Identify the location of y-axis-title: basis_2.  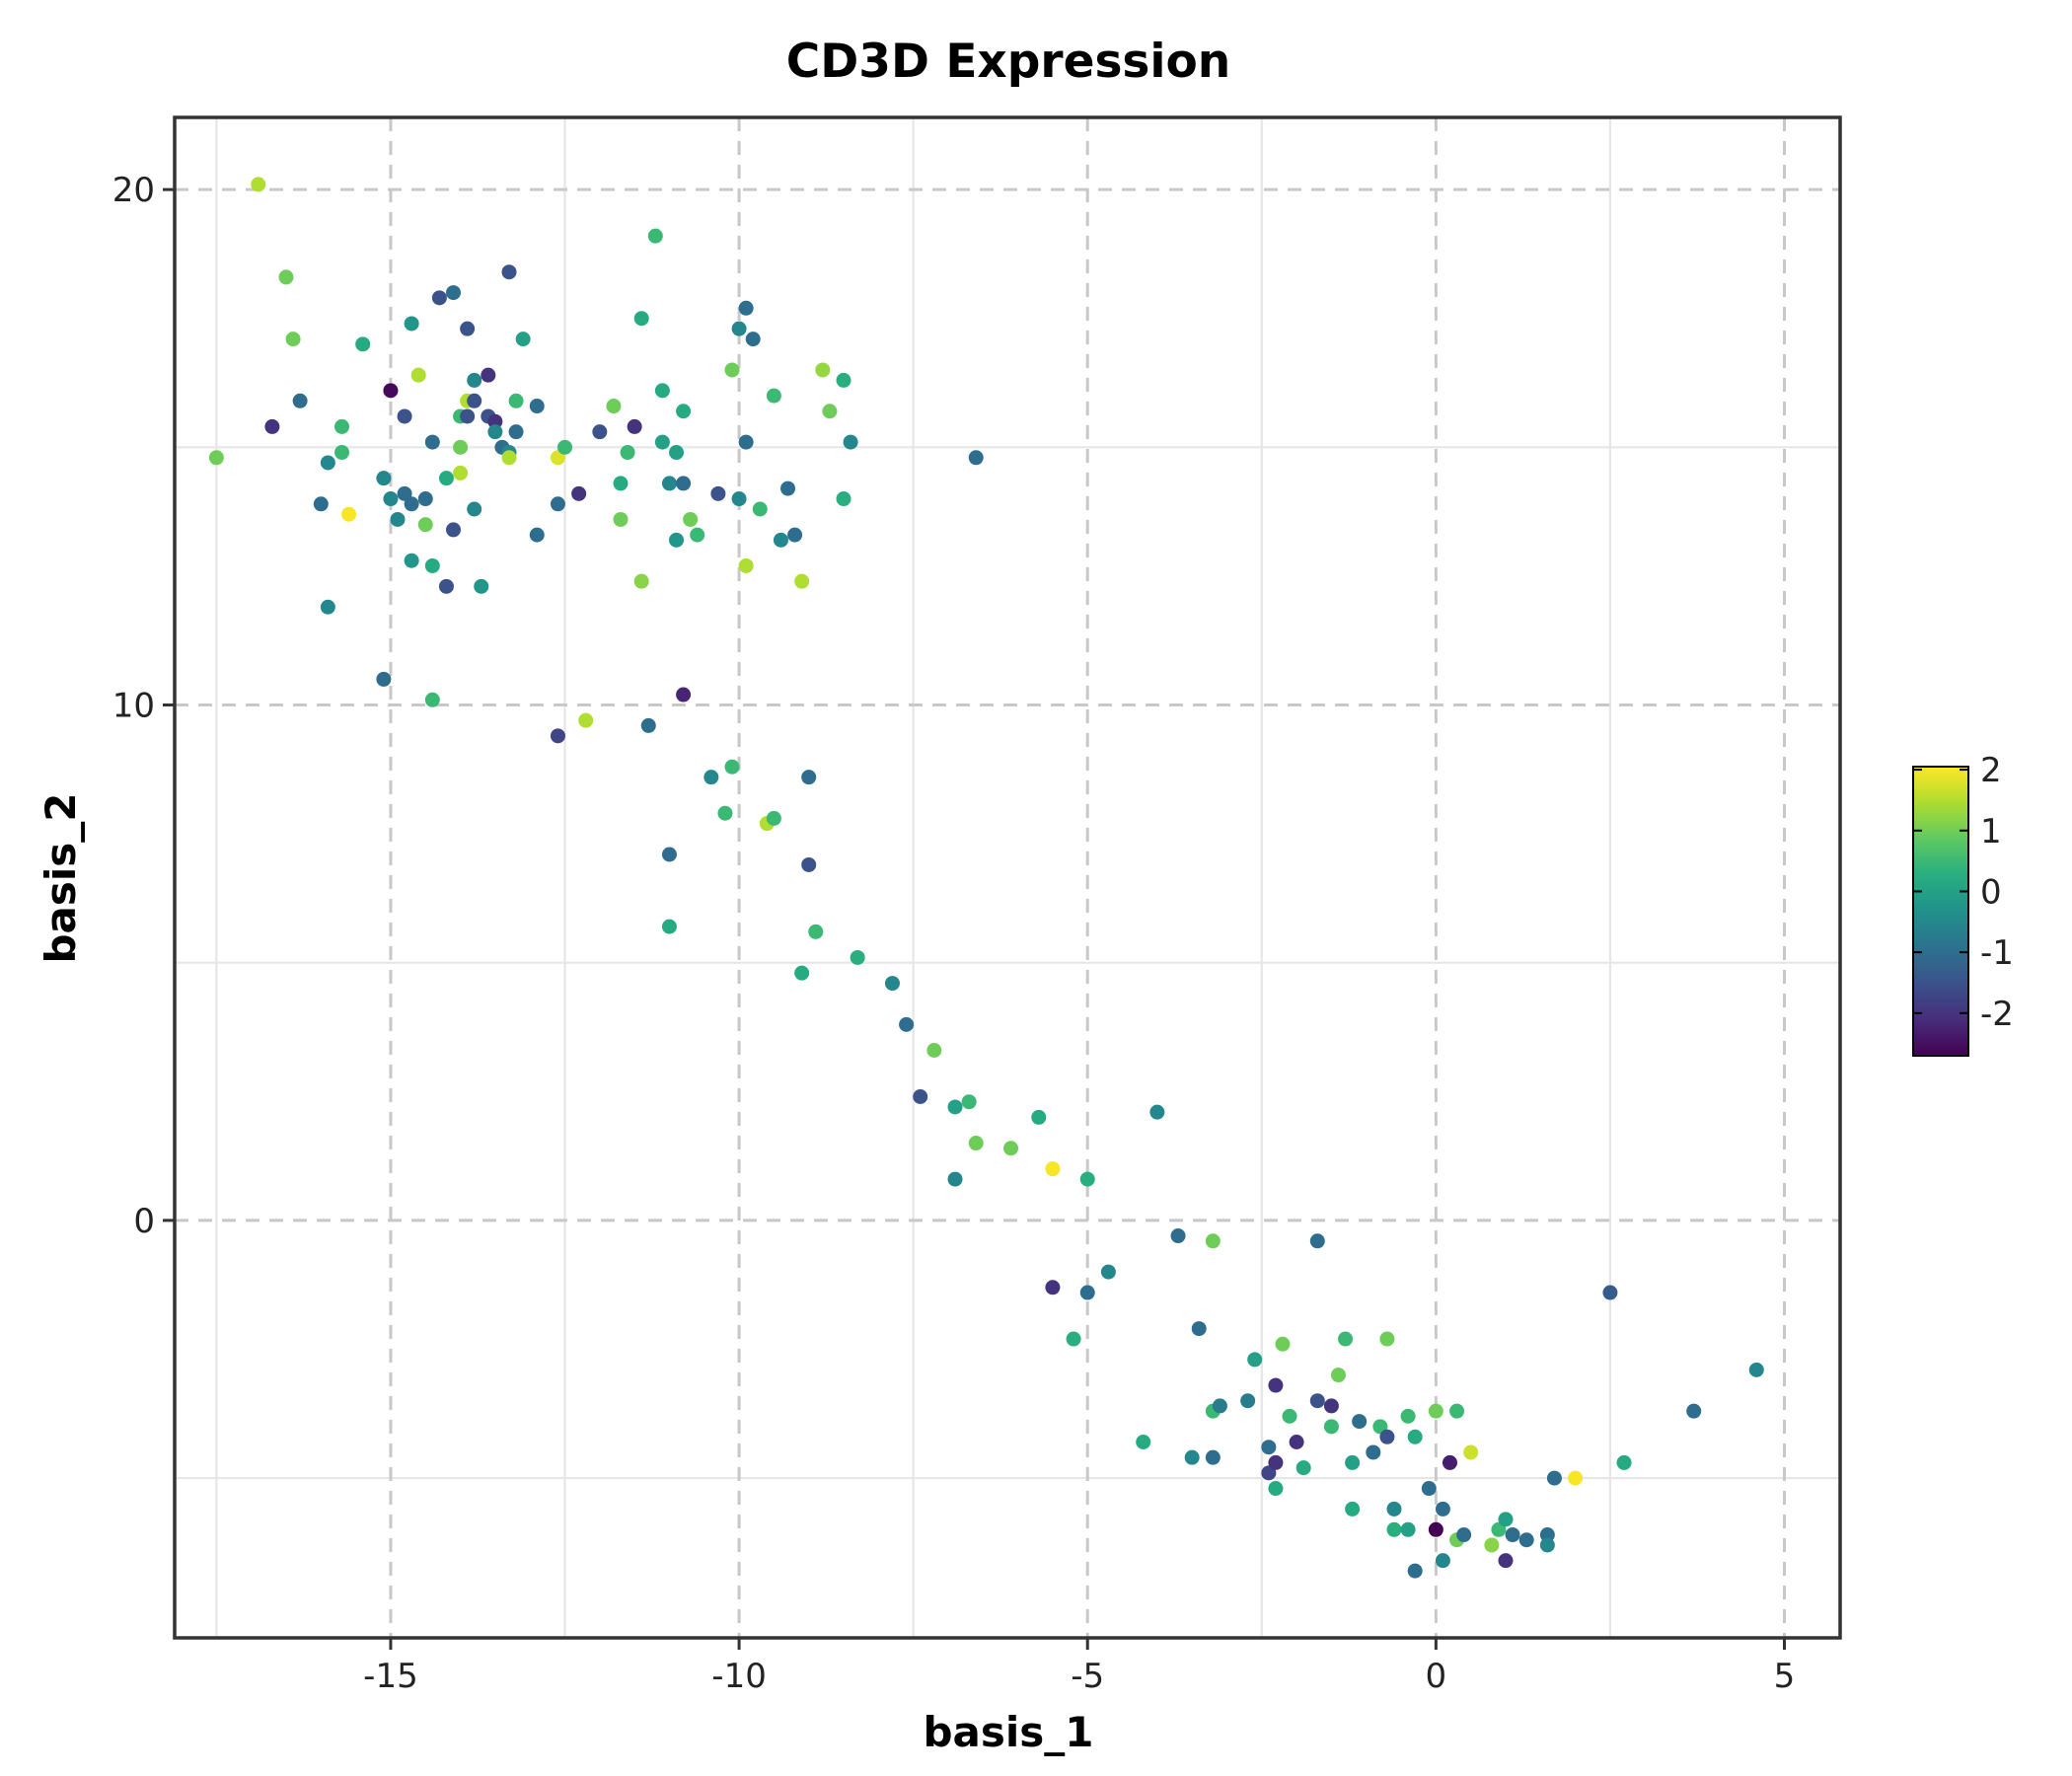
(61, 877).